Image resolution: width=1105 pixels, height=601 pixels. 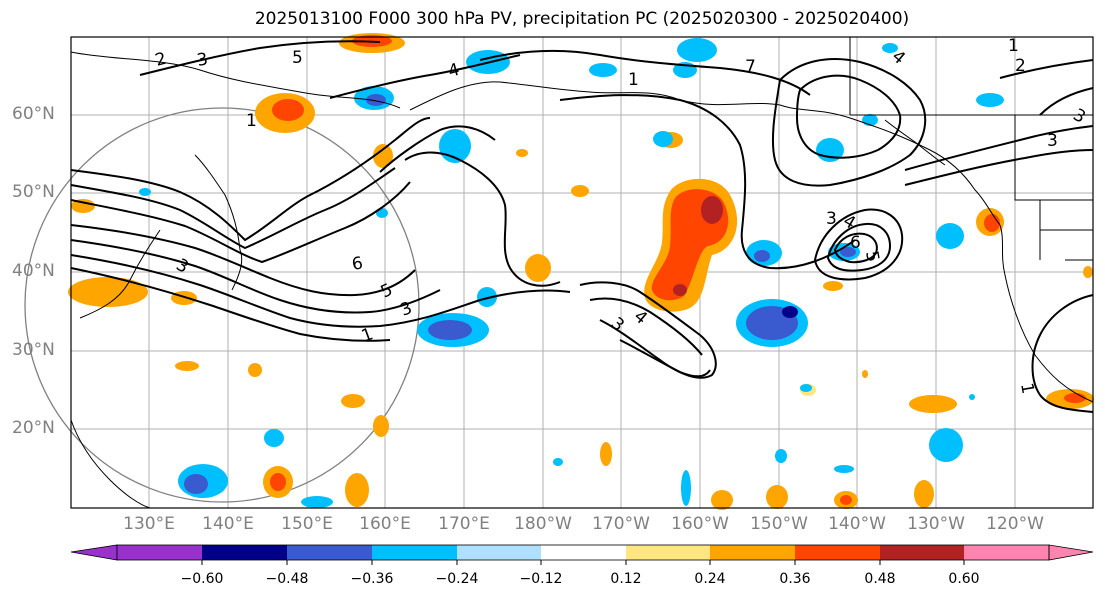 I want to click on colorbar-tick-label: 0.24, so click(x=710, y=579).